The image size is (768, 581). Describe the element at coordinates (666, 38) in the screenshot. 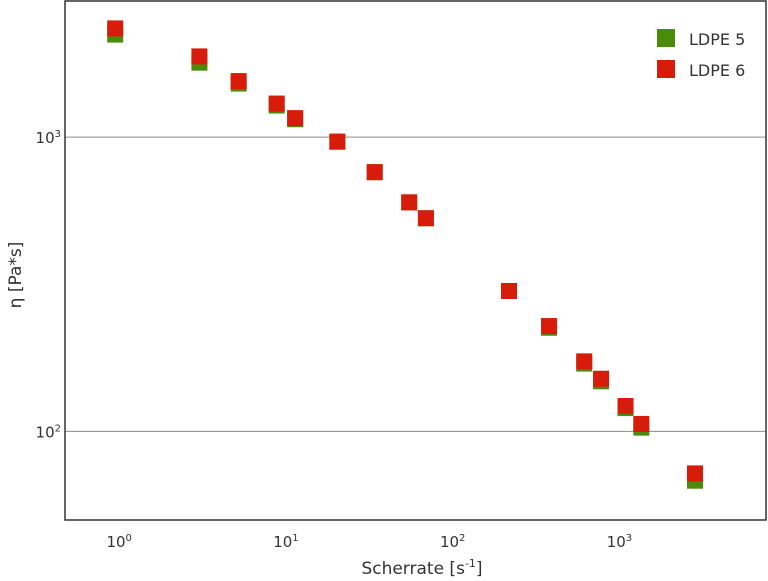

I see `legend-marker-ldpe5` at that location.